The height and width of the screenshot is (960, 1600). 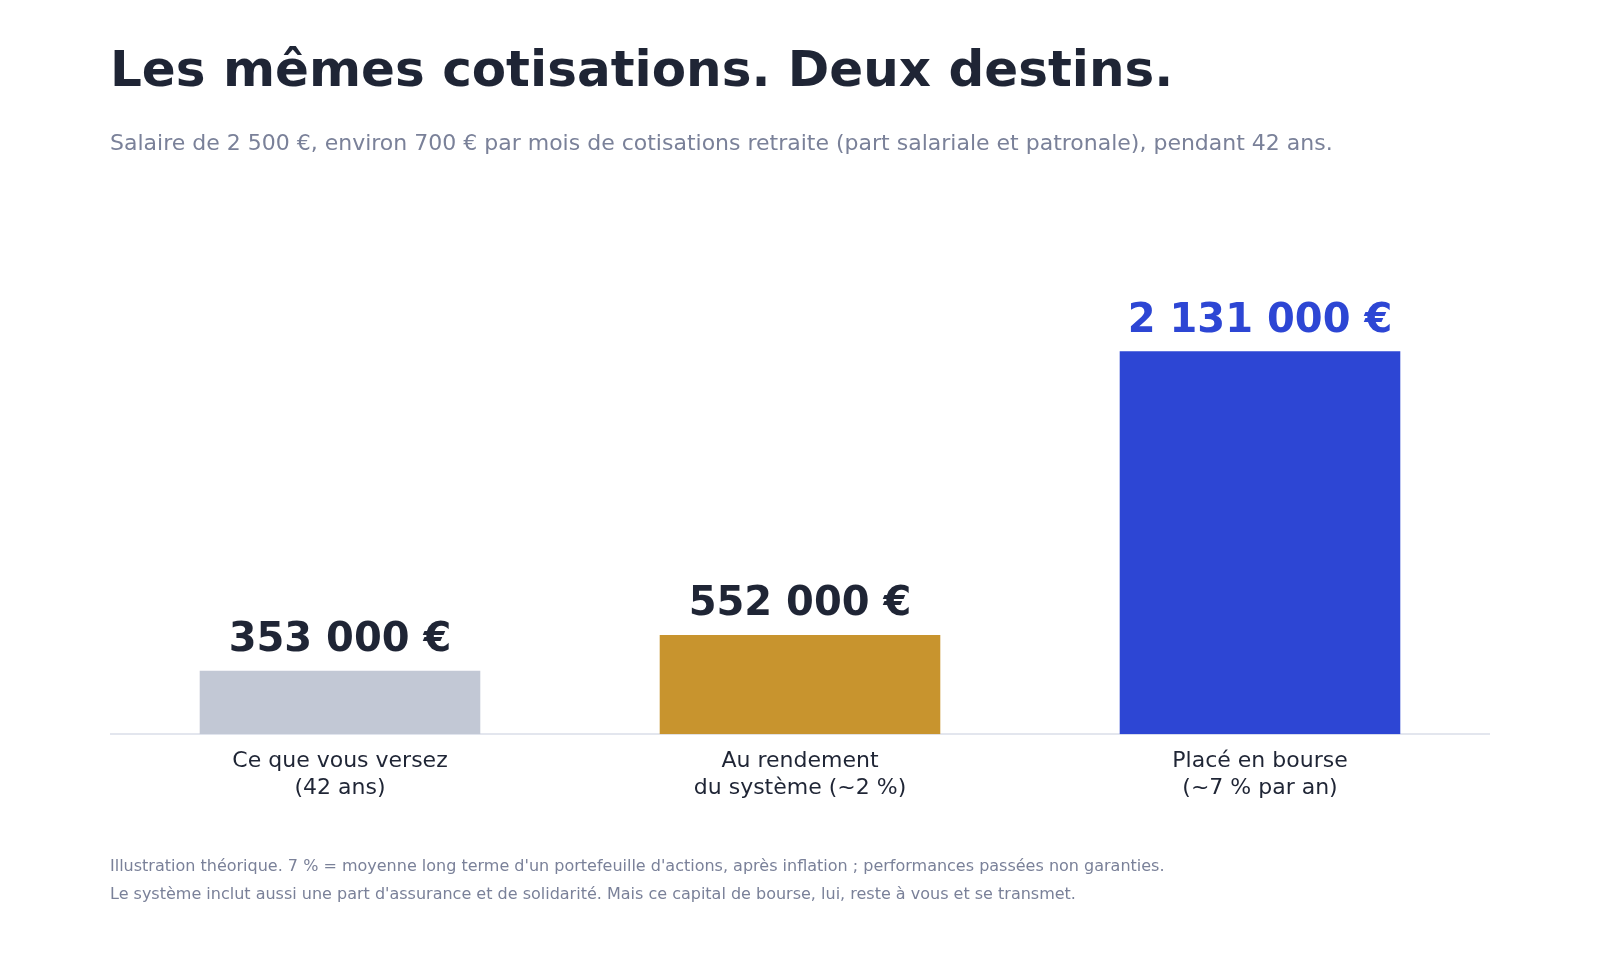 I want to click on chart-subtitle: Salaire de 2 500 €, environ 700 € par mois de cotisations retraite (part salariale et patronale), pendant 42 ans., so click(x=721, y=142).